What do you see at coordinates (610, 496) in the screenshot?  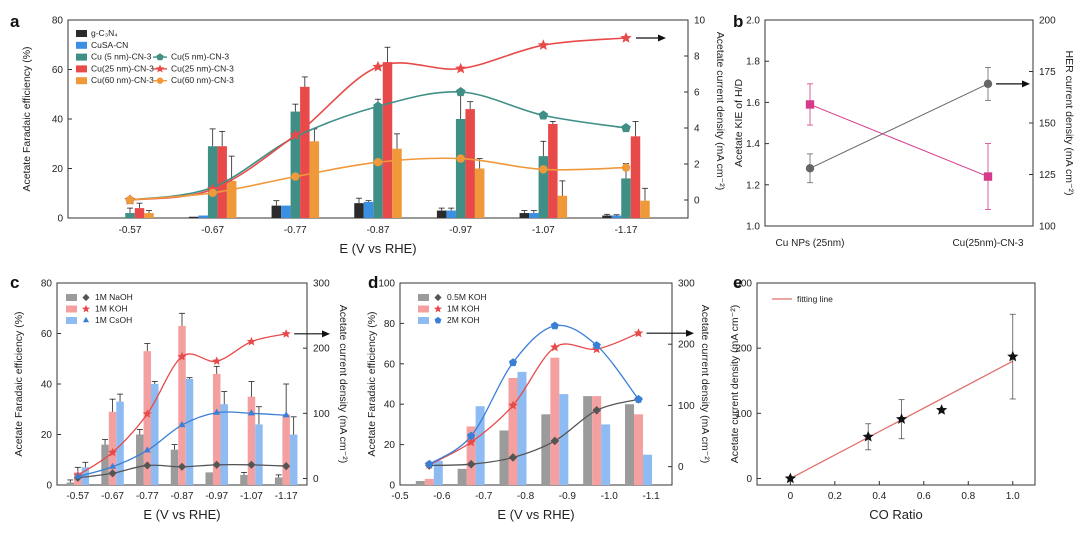 I see `x-tick-label: -1.0` at bounding box center [610, 496].